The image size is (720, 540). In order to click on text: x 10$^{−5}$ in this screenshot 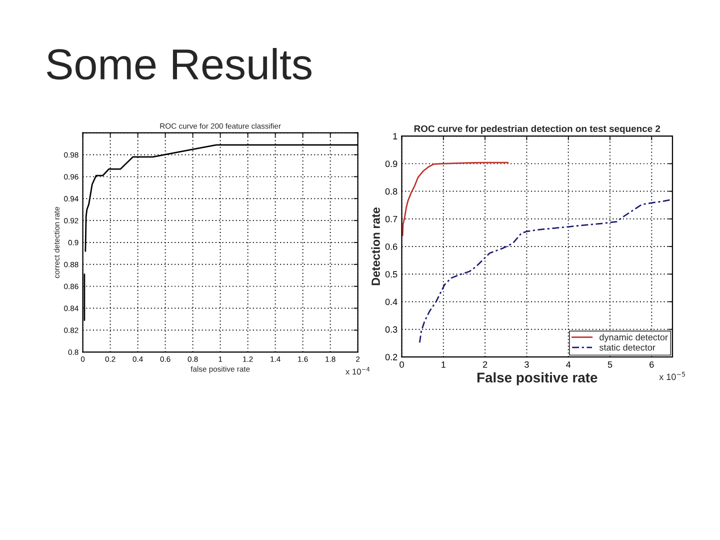, I will do `click(672, 376)`.